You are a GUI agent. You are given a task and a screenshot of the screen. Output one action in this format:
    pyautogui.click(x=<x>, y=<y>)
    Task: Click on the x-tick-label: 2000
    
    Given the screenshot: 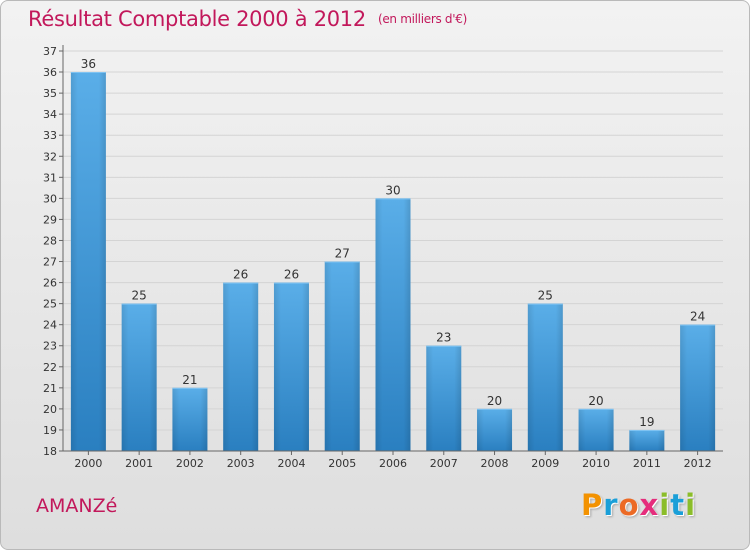 What is the action you would take?
    pyautogui.click(x=88, y=463)
    